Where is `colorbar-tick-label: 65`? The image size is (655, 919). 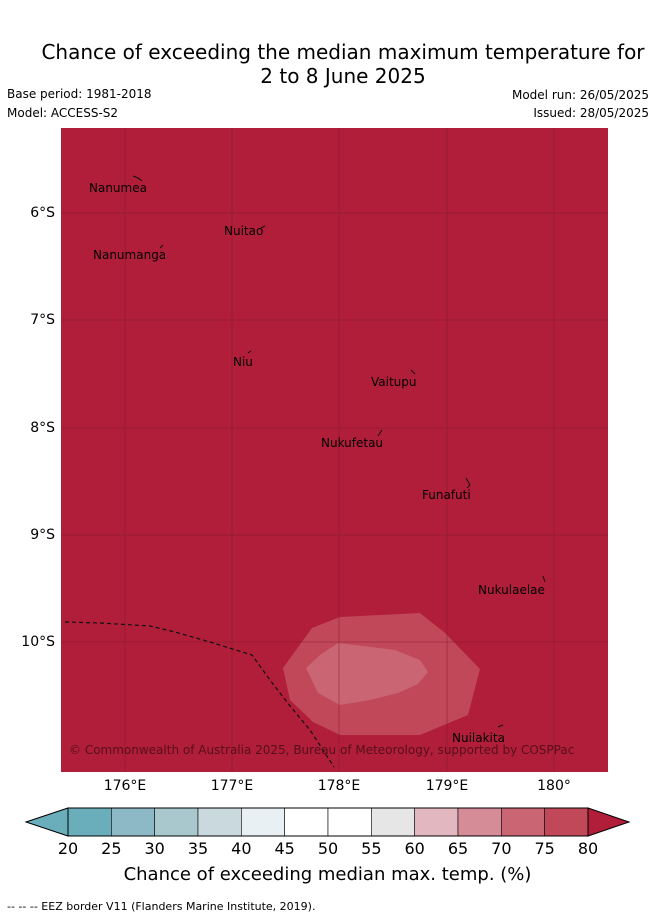
colorbar-tick-label: 65 is located at coordinates (458, 848).